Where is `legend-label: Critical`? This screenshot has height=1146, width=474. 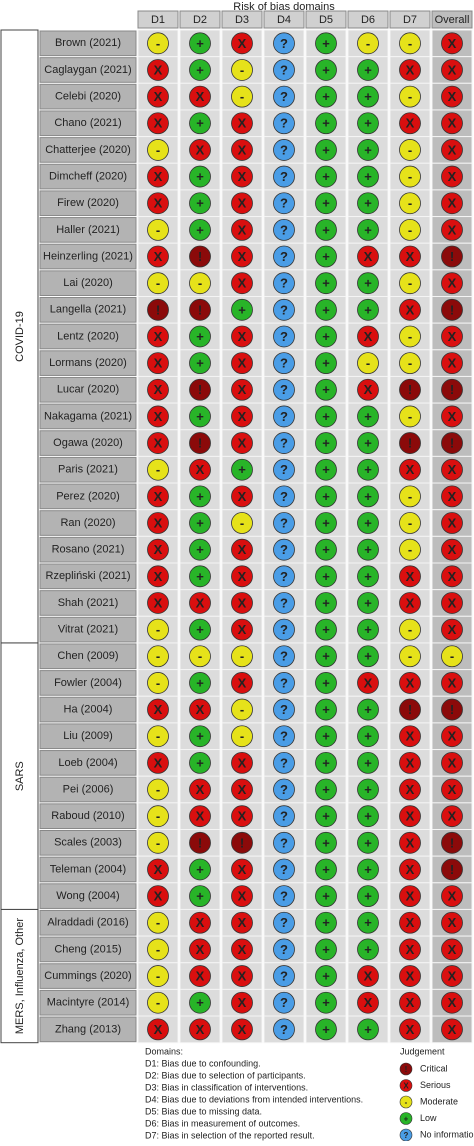
legend-label: Critical is located at coordinates (434, 1068).